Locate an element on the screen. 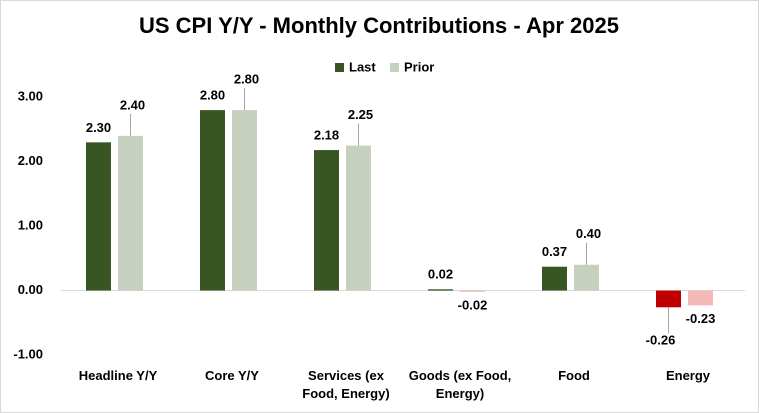  y-tick-label: 0.00 is located at coordinates (30, 289).